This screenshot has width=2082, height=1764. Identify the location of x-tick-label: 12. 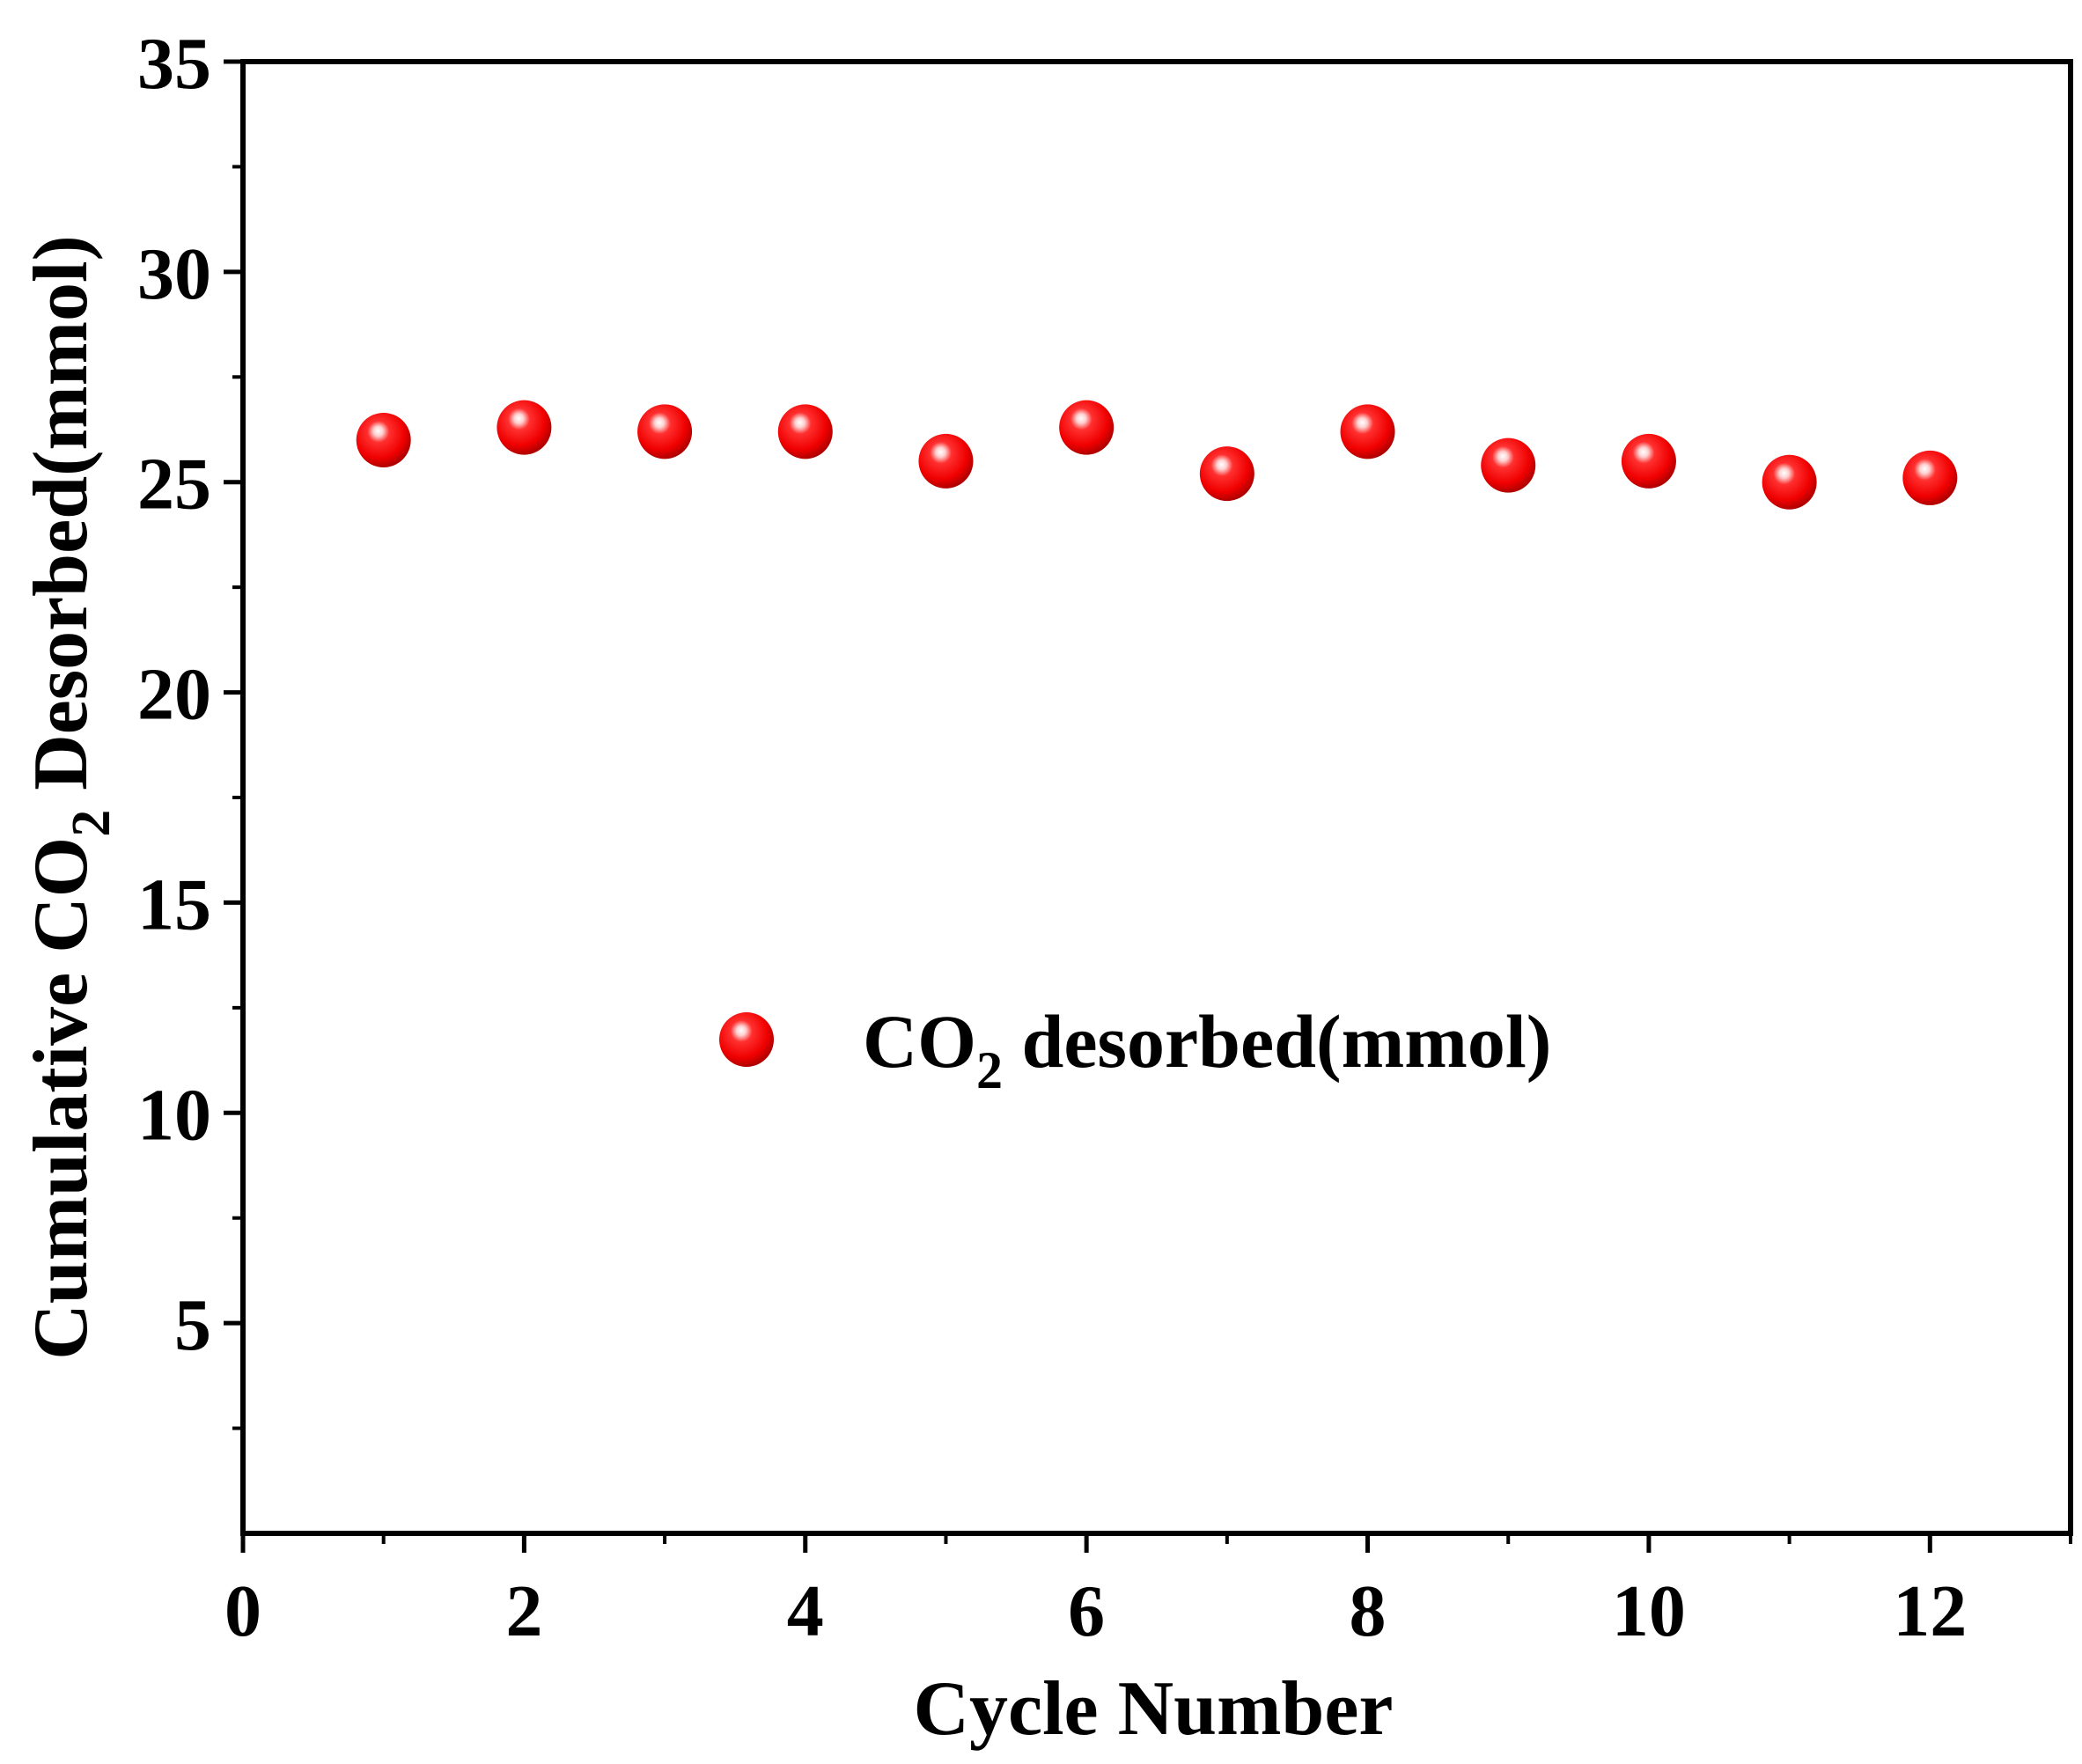
(1930, 1611).